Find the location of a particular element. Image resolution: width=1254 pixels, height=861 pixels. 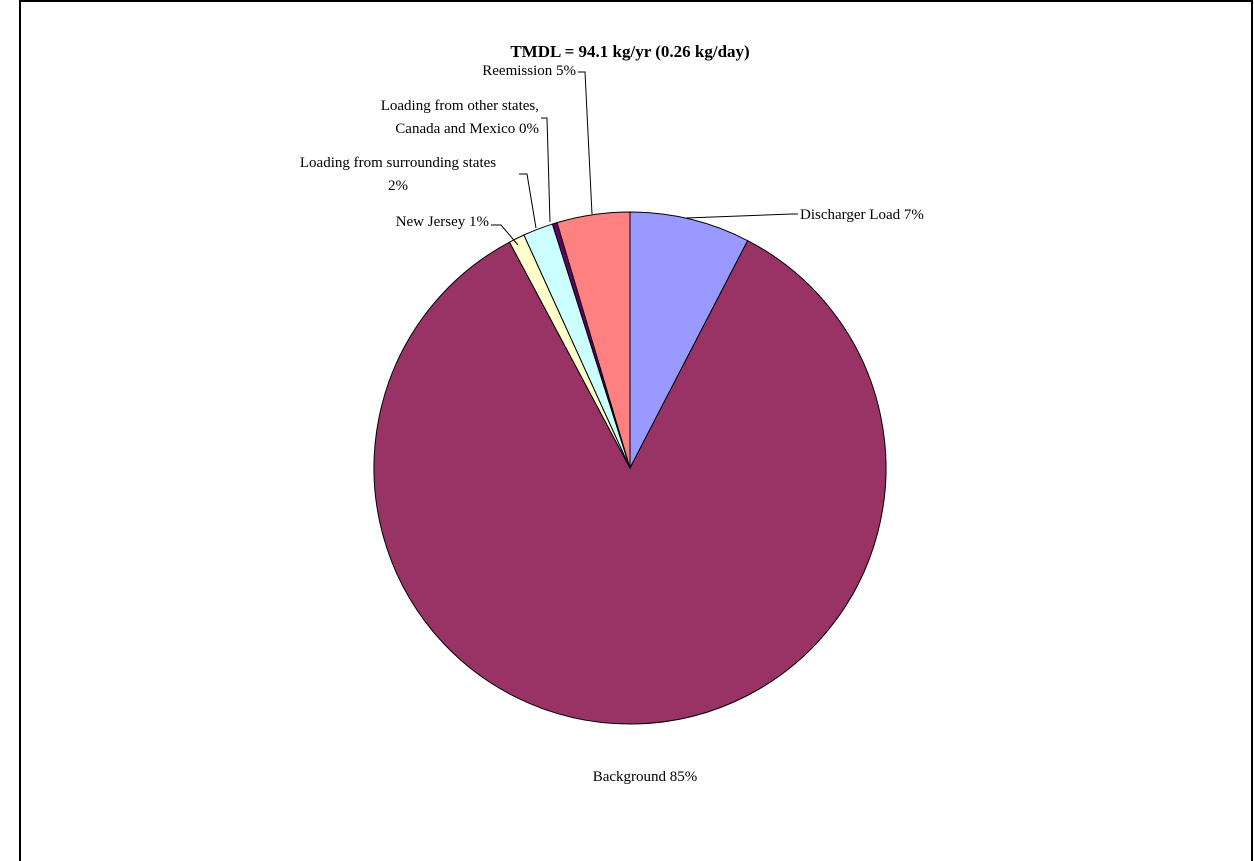

pie-slice-discharger-load is located at coordinates (689, 340).